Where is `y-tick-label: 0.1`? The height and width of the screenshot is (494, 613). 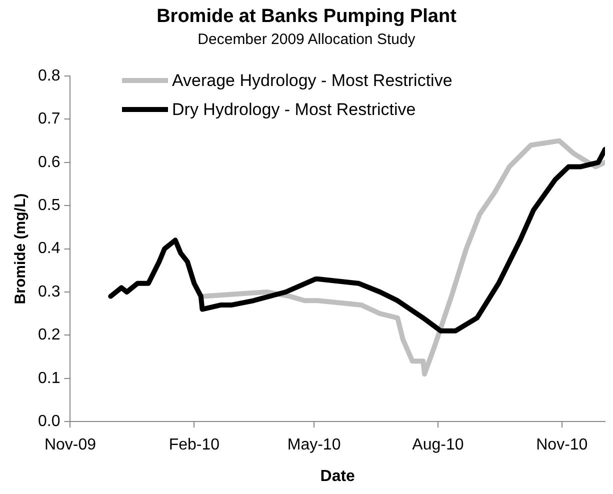 y-tick-label: 0.1 is located at coordinates (49, 378).